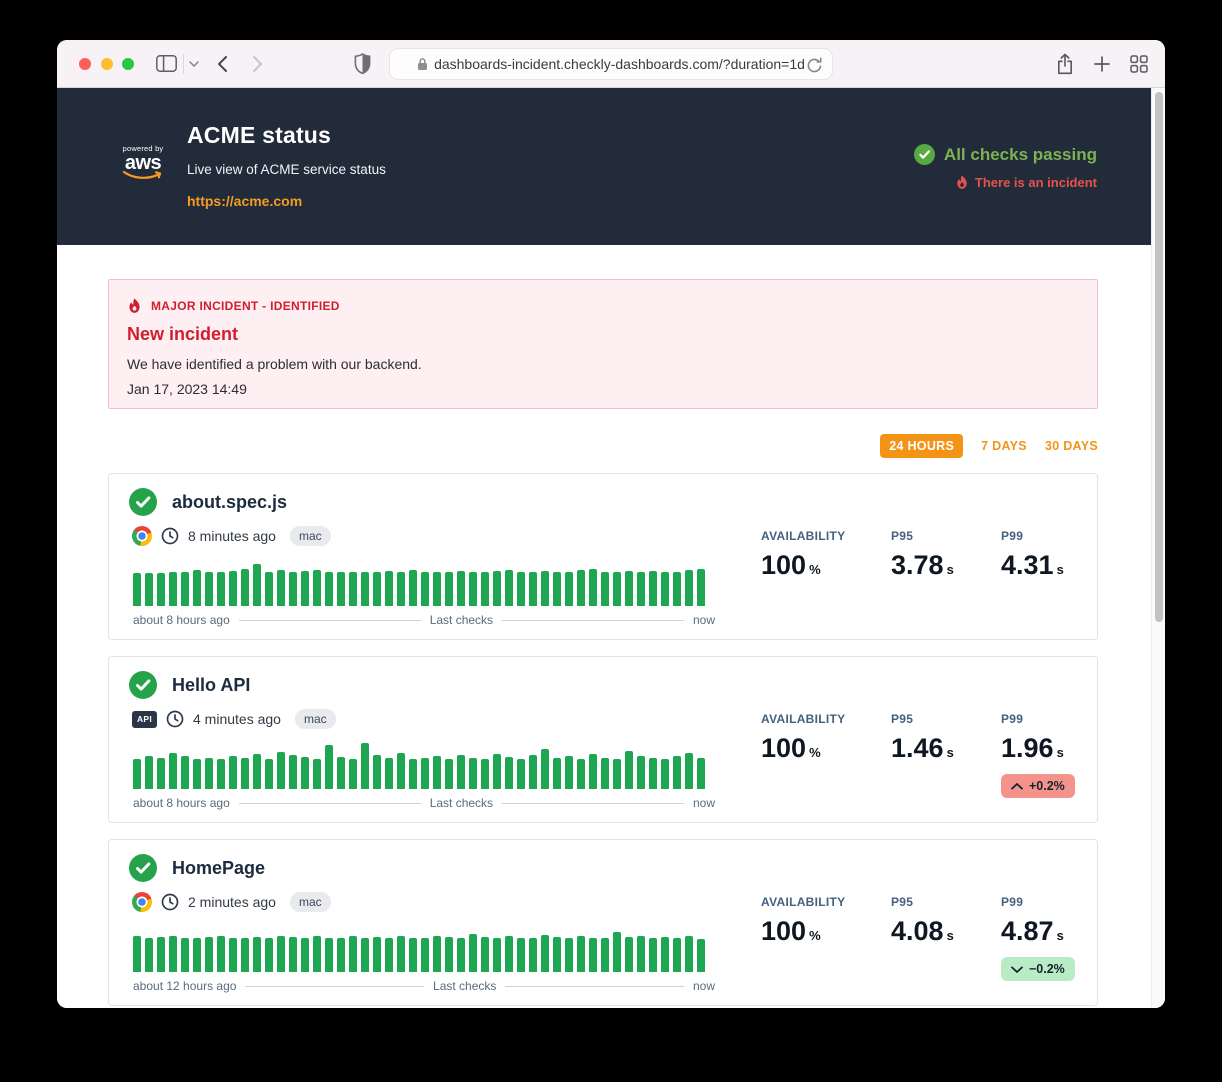 The height and width of the screenshot is (1082, 1222). What do you see at coordinates (170, 902) in the screenshot?
I see `clock-icon` at bounding box center [170, 902].